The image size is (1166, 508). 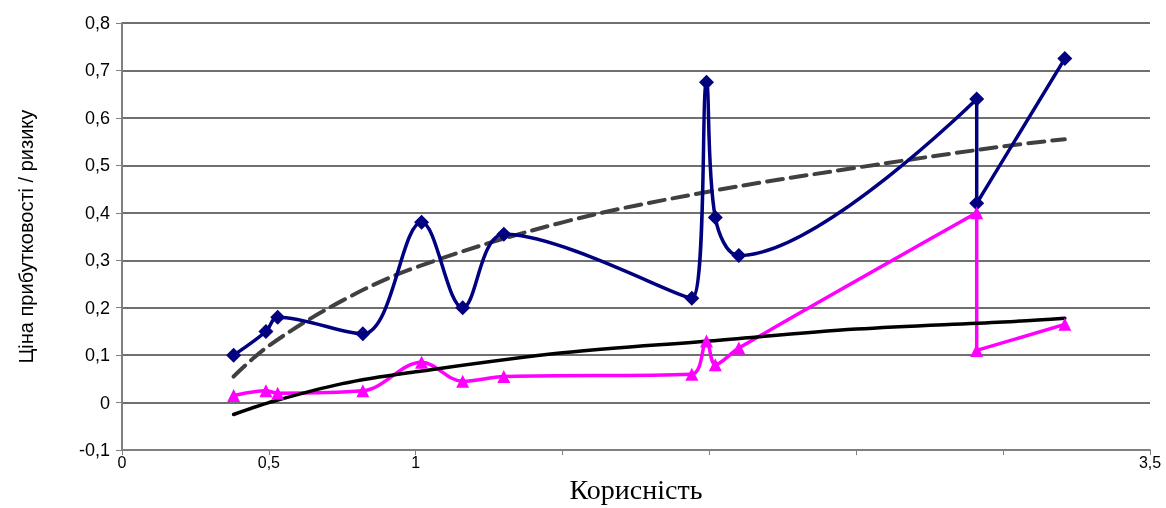 I want to click on x-tick-label: 0,5, so click(x=269, y=462).